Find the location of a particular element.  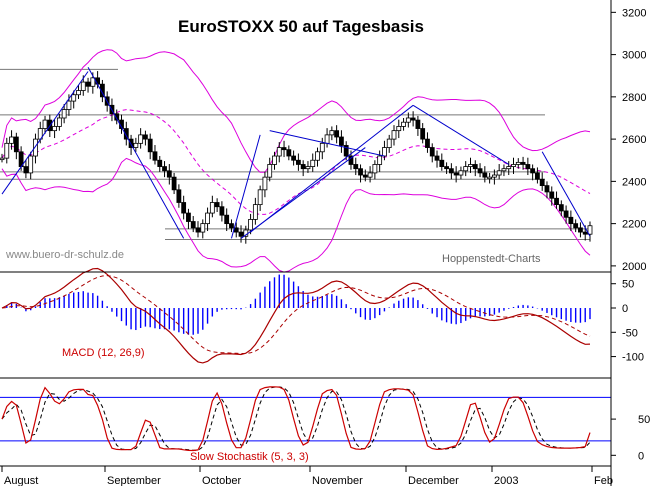

stoch-label: Slow Stochastik (5, 3, 3) is located at coordinates (249, 457).